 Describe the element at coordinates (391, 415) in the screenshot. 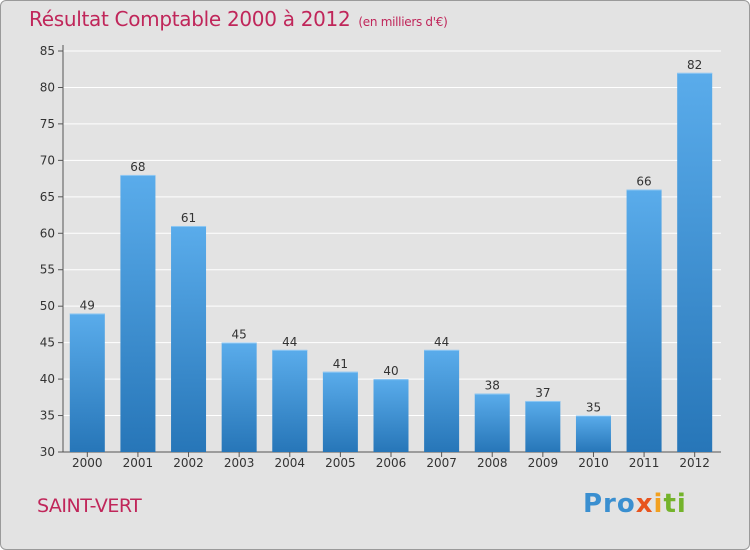

I see `bar-2006` at that location.